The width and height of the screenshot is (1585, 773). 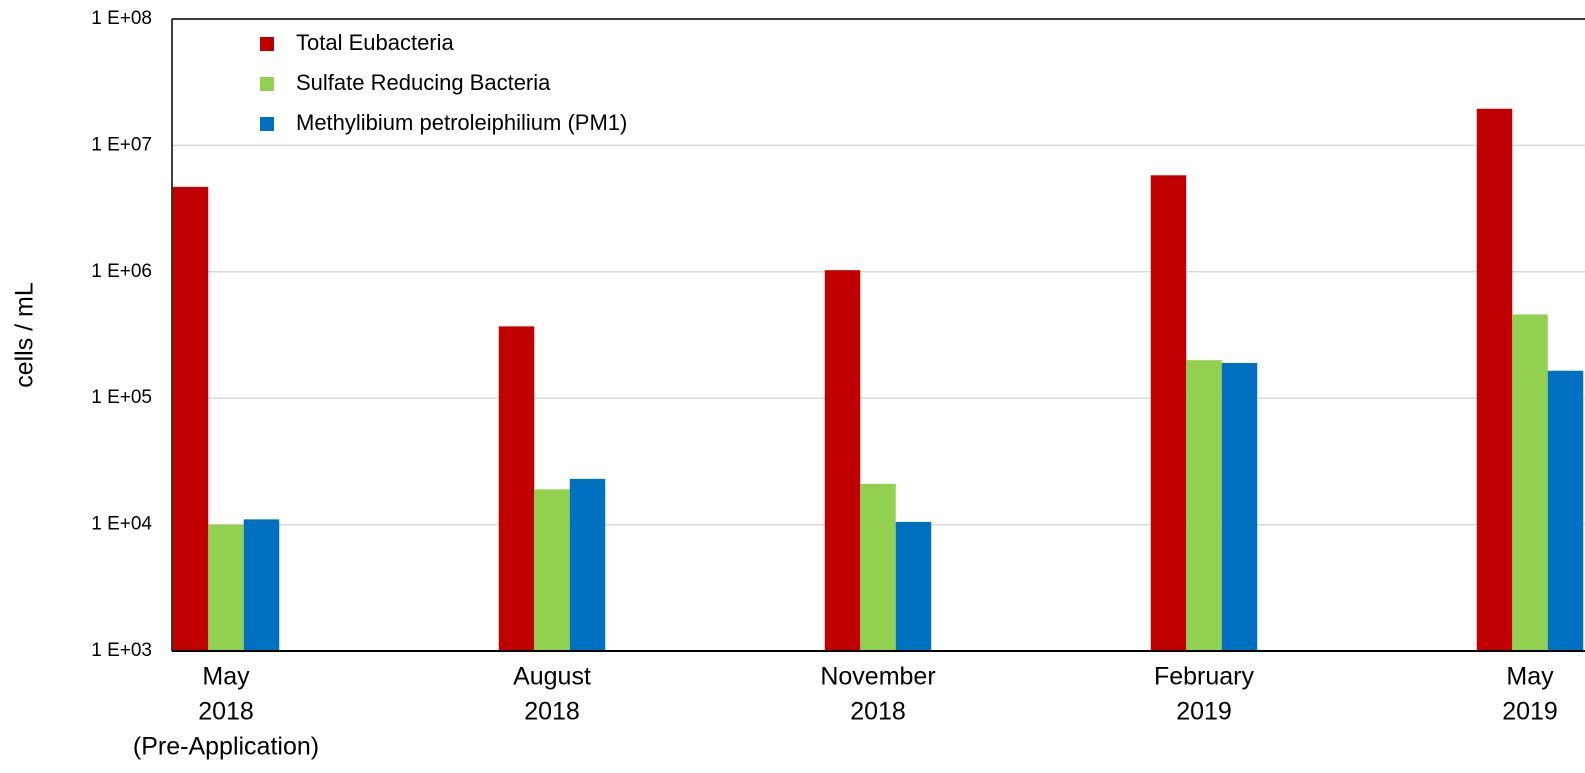 What do you see at coordinates (226, 747) in the screenshot?
I see `x-tick-label: (Pre-Application)` at bounding box center [226, 747].